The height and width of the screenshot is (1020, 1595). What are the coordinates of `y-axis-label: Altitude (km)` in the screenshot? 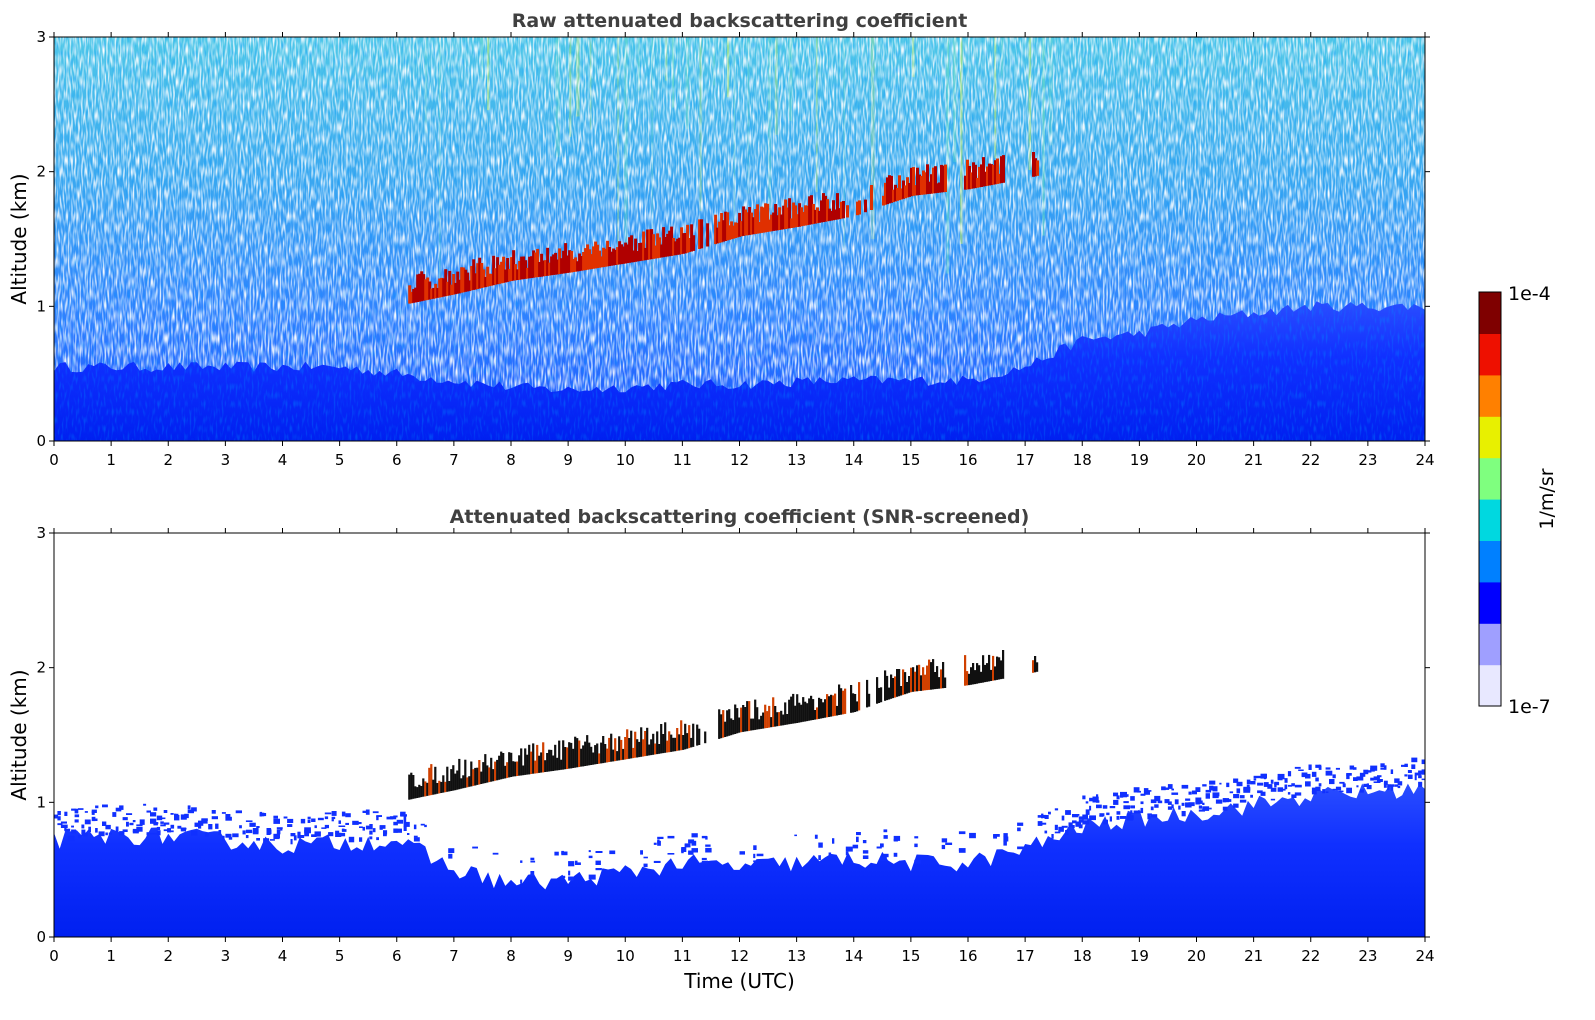 It's located at (19, 238).